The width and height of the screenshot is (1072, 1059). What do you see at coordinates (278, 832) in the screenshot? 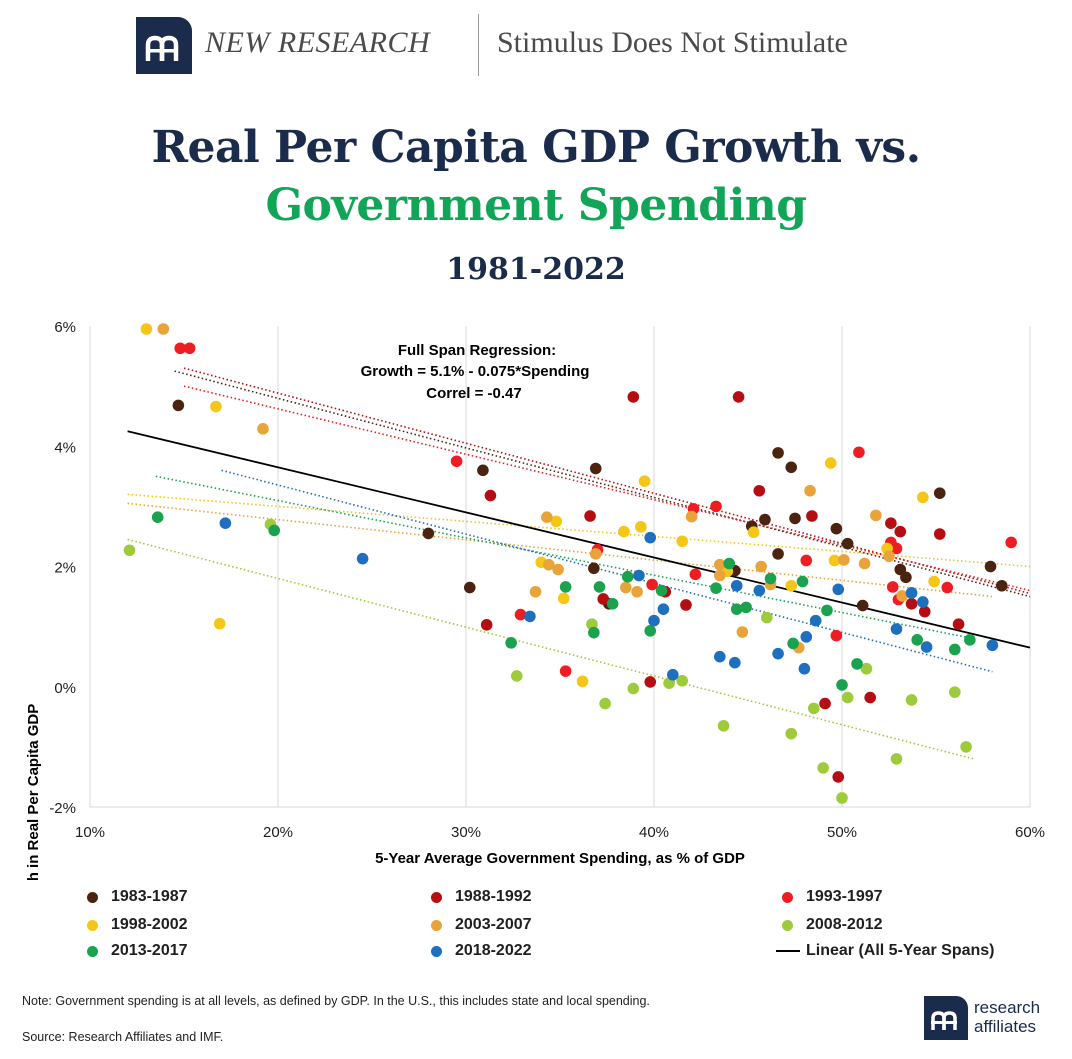
I see `x-tick-label: 20%` at bounding box center [278, 832].